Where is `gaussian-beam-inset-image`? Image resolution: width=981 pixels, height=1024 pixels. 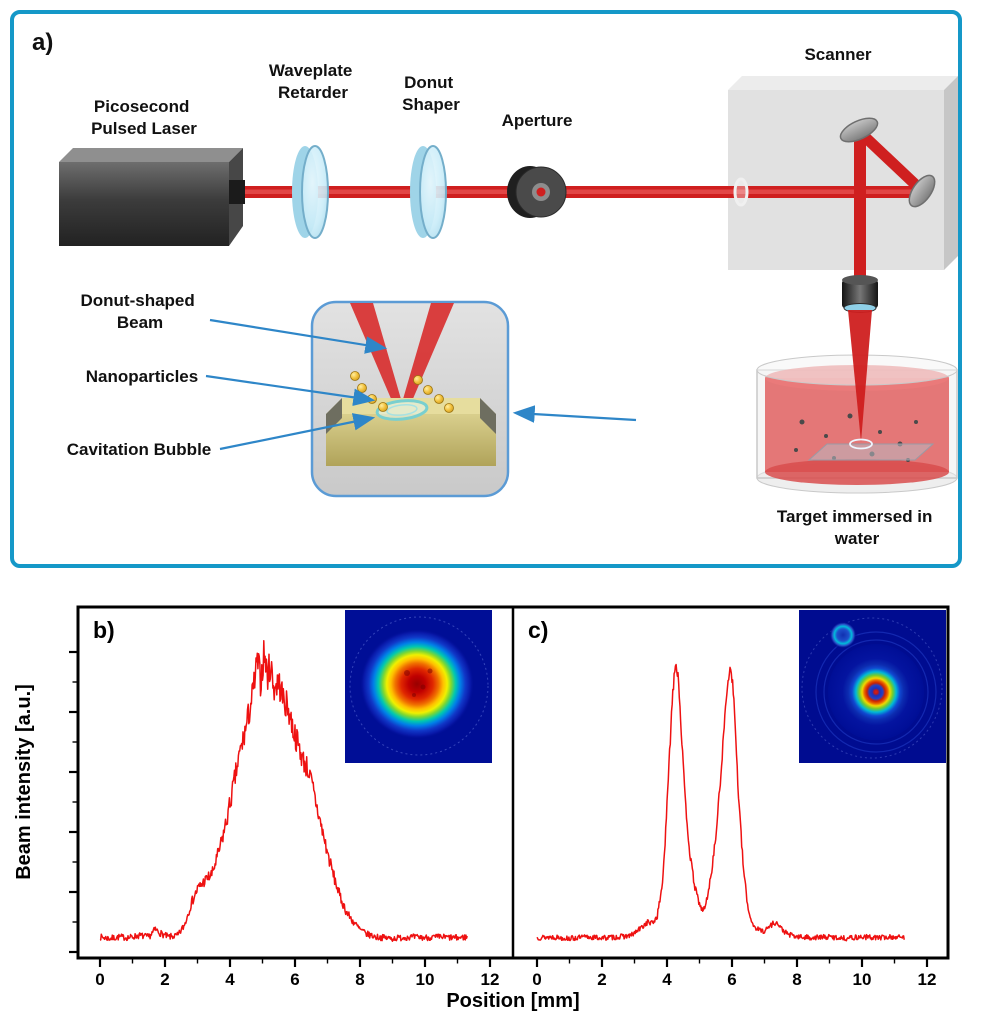
gaussian-beam-inset-image is located at coordinates (418, 686).